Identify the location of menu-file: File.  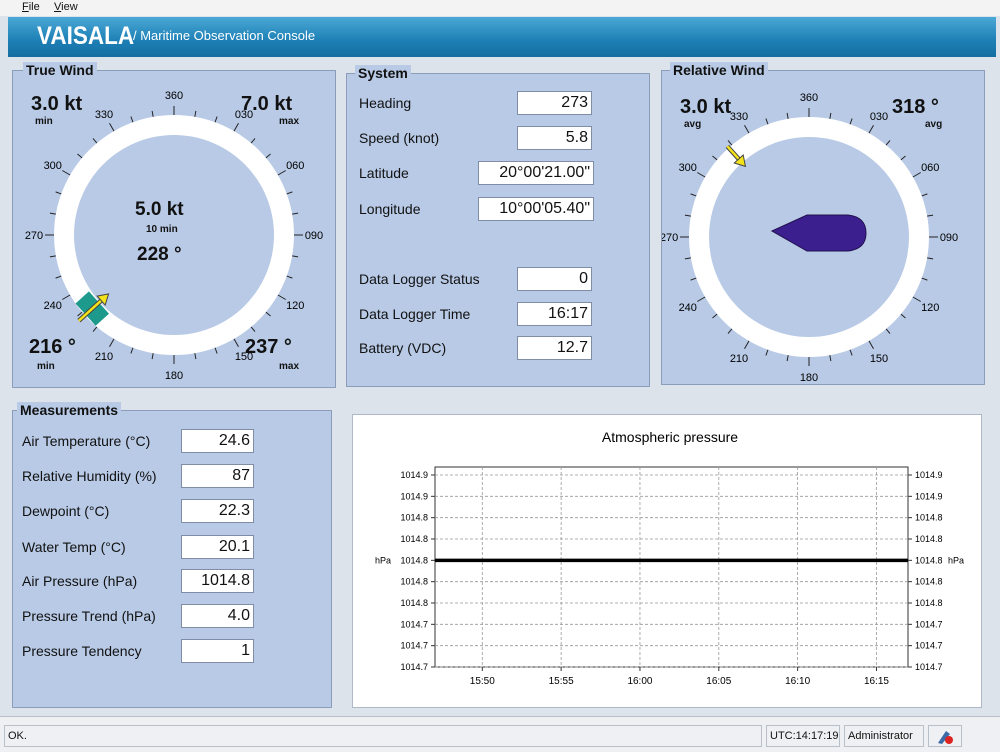
(31, 7).